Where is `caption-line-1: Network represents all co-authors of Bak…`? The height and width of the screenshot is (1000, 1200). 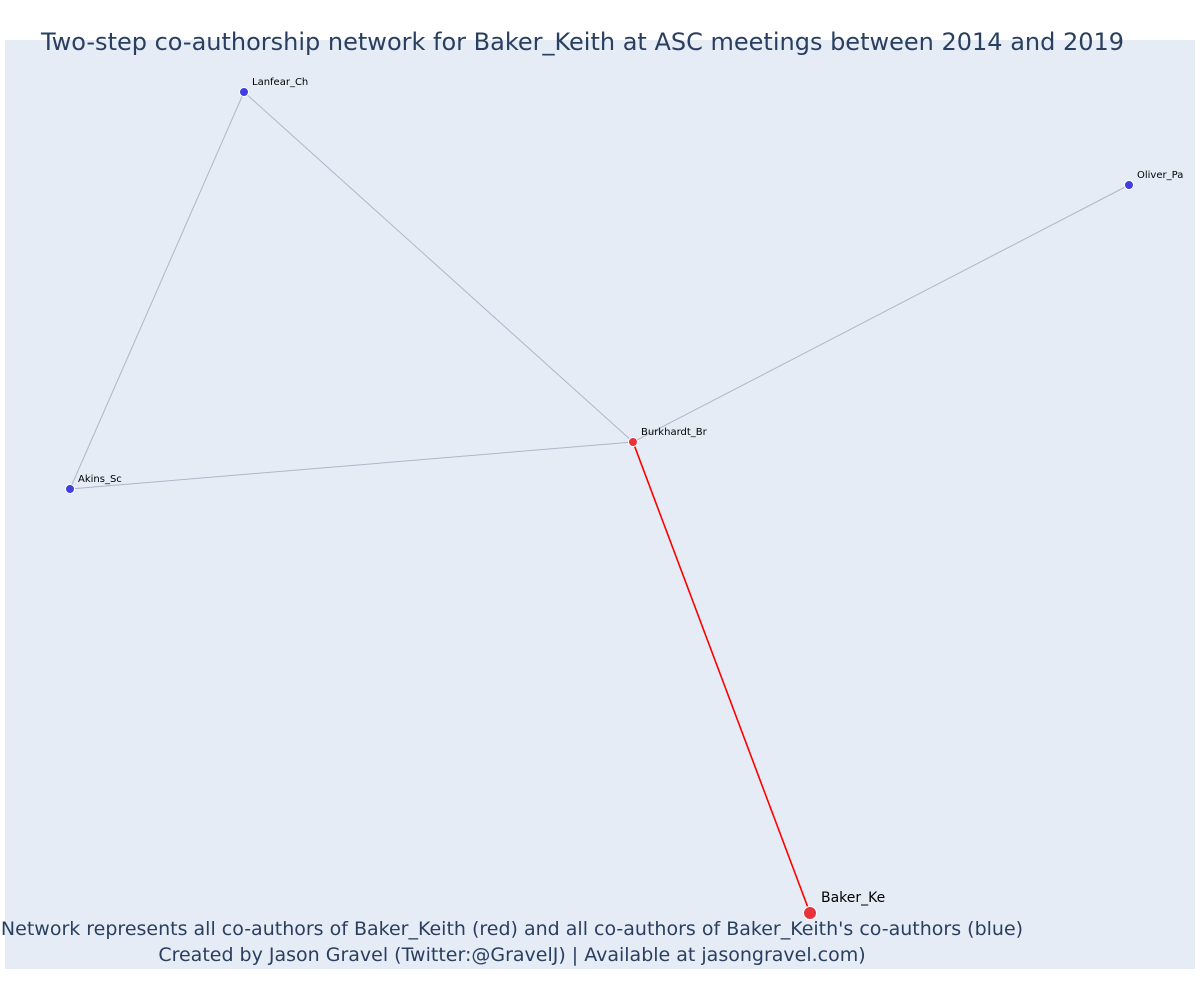 caption-line-1: Network represents all co-authors of Bak… is located at coordinates (512, 929).